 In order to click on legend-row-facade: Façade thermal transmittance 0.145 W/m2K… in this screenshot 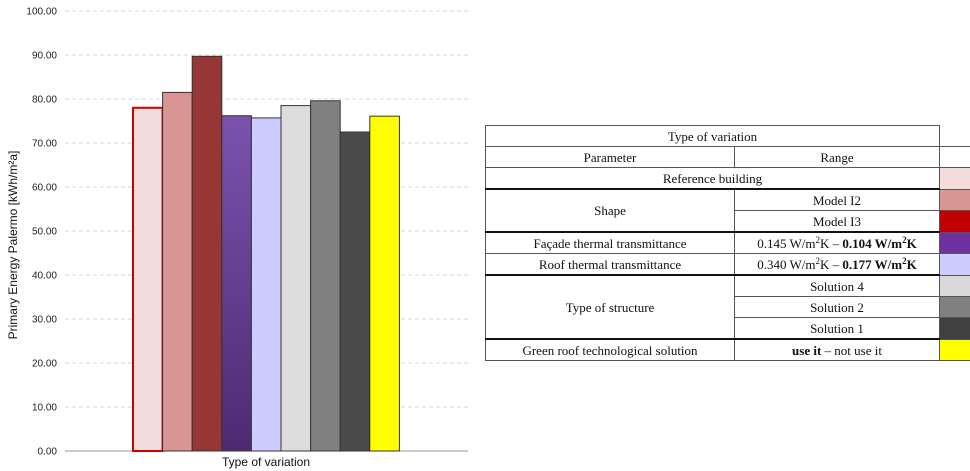, I will do `click(727, 242)`.